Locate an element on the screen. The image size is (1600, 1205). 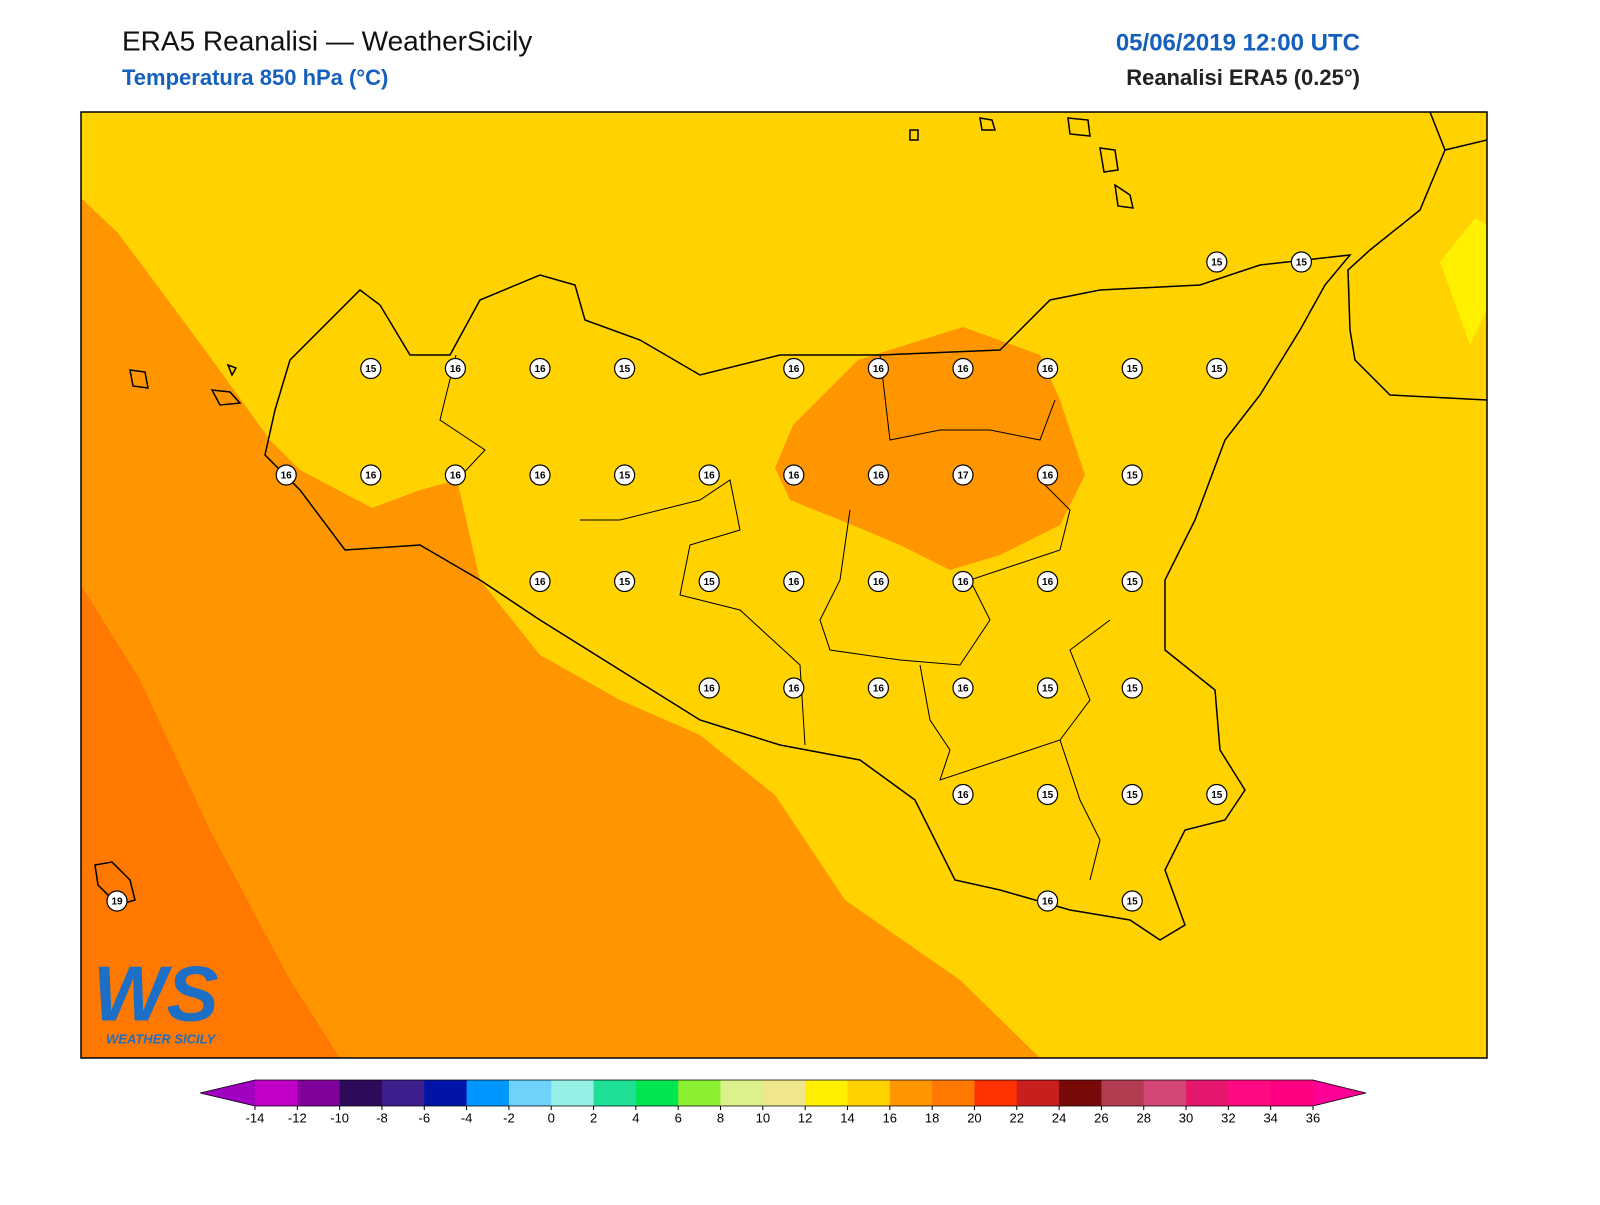
colorbar-tick-label: 22 is located at coordinates (1017, 1117).